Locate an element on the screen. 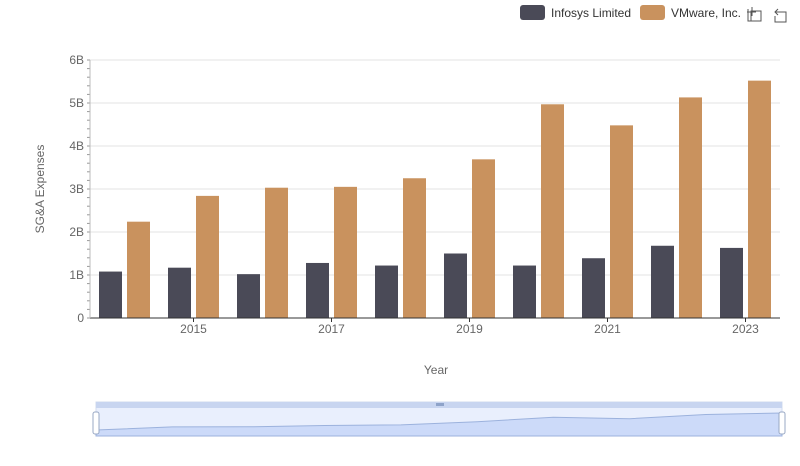 The width and height of the screenshot is (800, 466). x-tick-labels: 2015 2017 2019 2021 2023 is located at coordinates (469, 327).